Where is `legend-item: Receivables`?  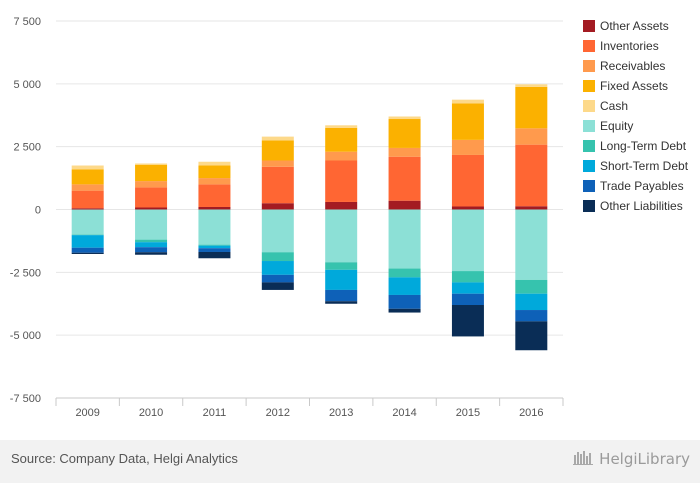
legend-item: Receivables is located at coordinates (641, 66).